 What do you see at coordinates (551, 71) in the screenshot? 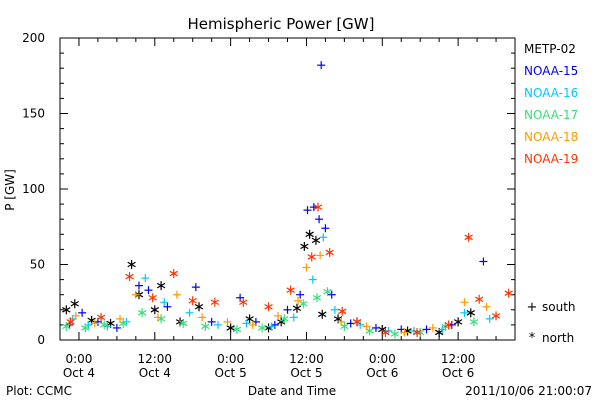
I see `legend-item: NOAA-15` at bounding box center [551, 71].